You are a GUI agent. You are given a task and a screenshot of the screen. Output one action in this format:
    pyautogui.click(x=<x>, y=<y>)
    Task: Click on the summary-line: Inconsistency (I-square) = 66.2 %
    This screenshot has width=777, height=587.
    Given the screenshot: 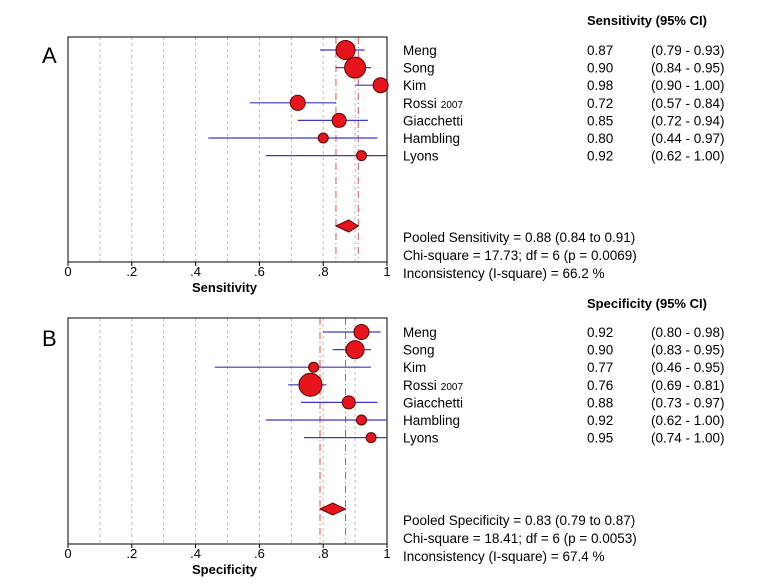 What is the action you would take?
    pyautogui.click(x=503, y=273)
    